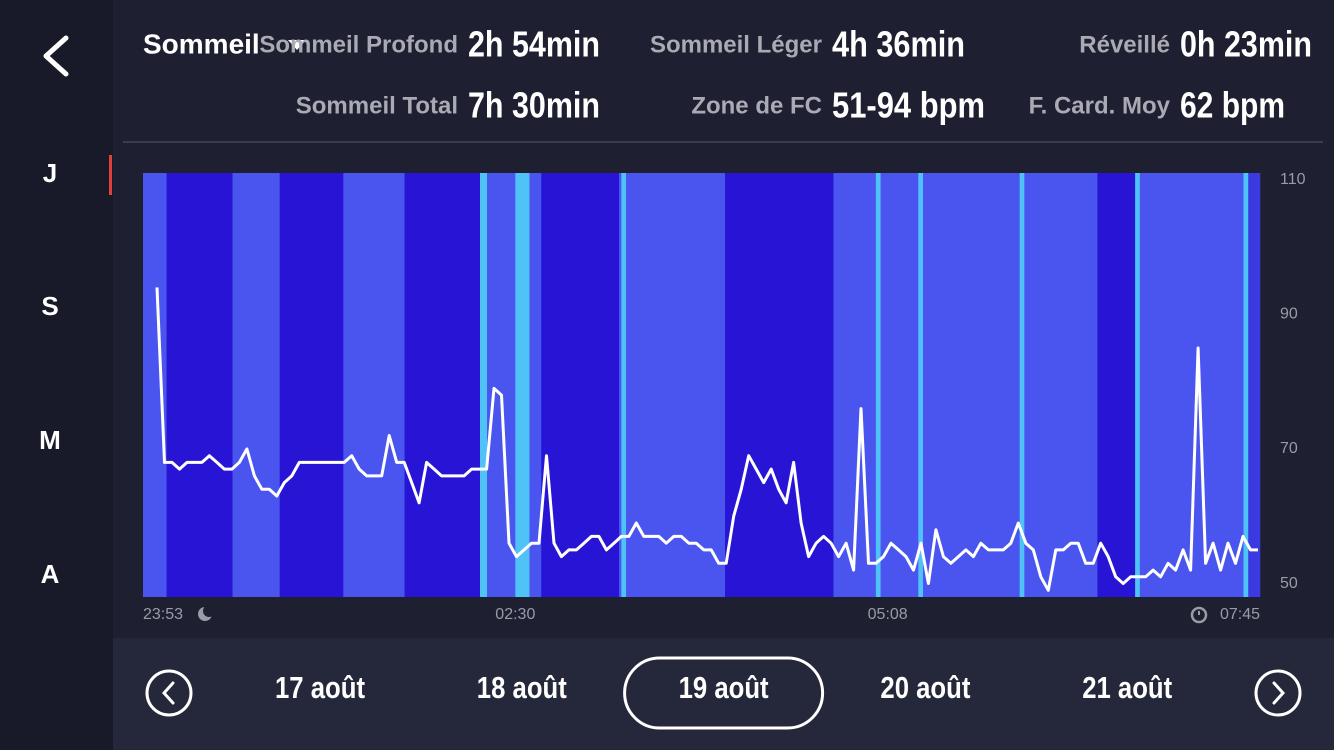 The width and height of the screenshot is (1334, 750). What do you see at coordinates (888, 614) in the screenshot?
I see `x-tick-label: 05:08` at bounding box center [888, 614].